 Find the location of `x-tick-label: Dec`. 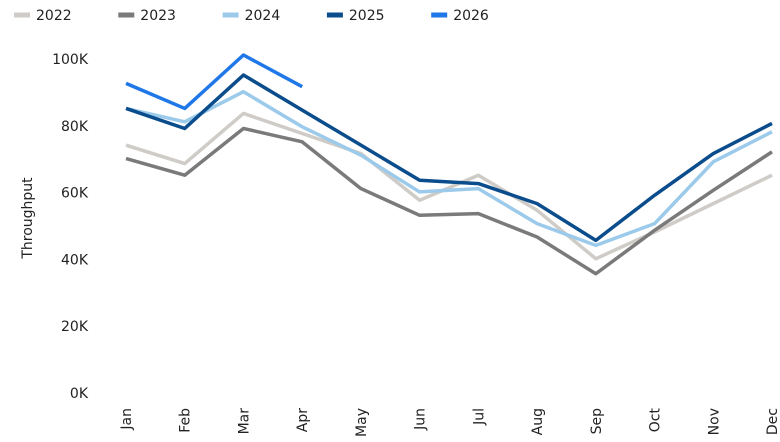

x-tick-label: Dec is located at coordinates (772, 421).